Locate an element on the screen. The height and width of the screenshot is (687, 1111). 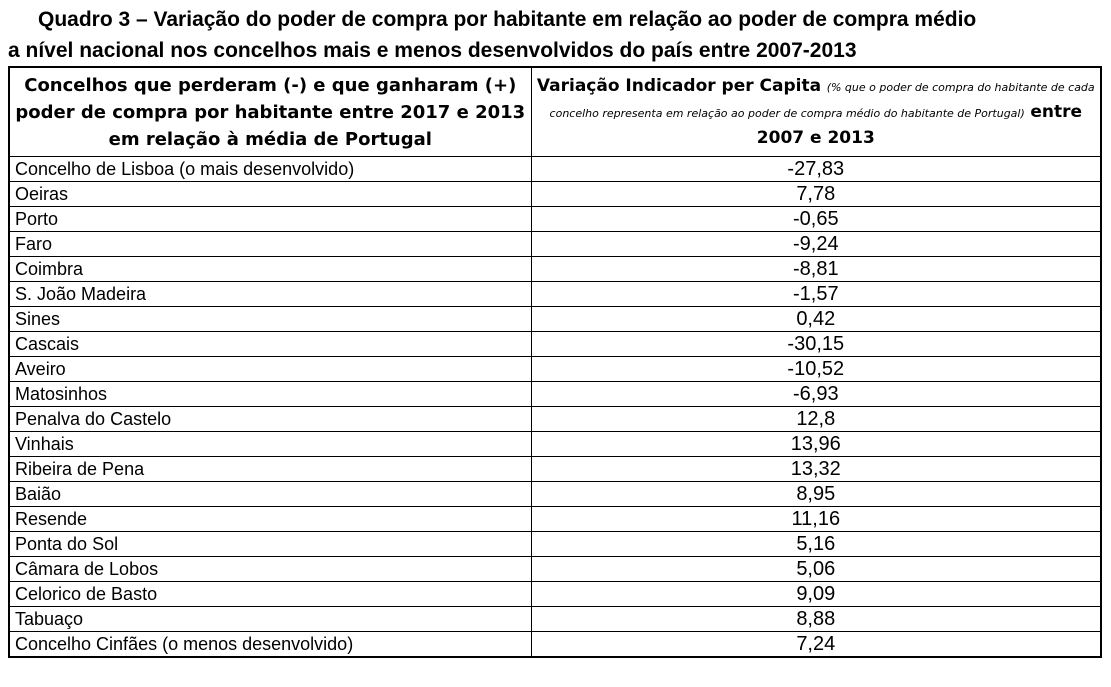
table-row: Tabuaço 8,88 is located at coordinates (555, 619).